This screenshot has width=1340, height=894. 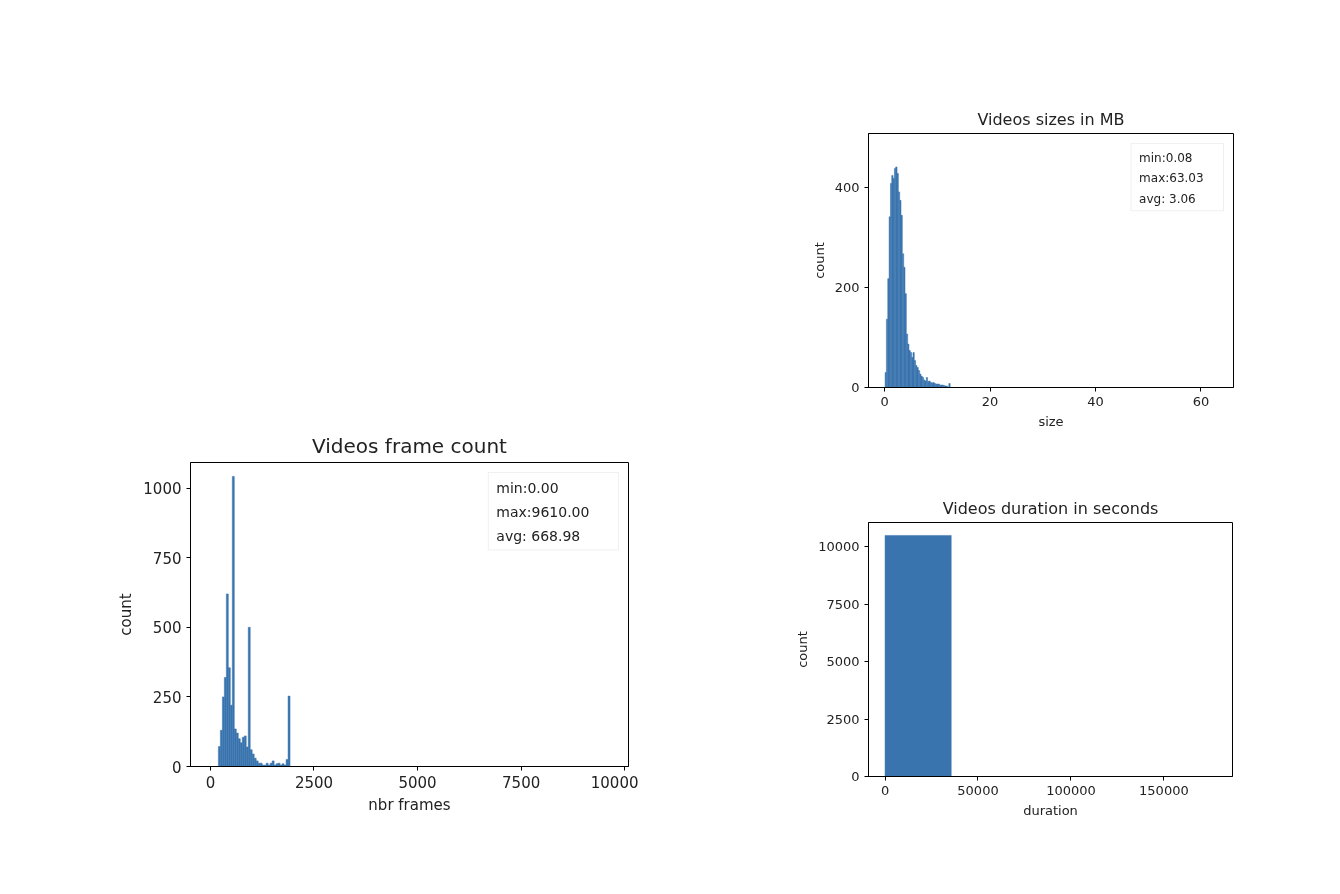 I want to click on chart-title: Videos sizes in MB, so click(x=1051, y=119).